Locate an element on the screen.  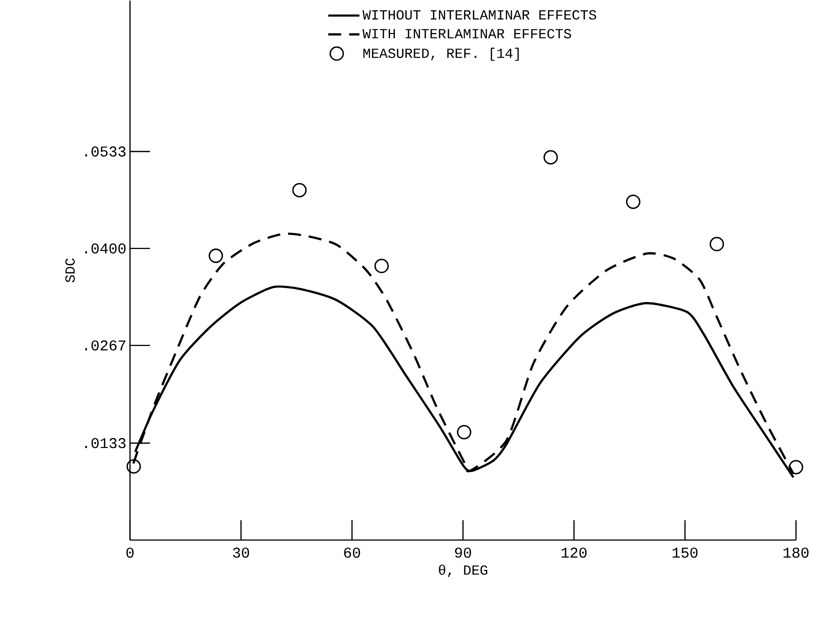
legend-label: MEASURED, REF. [14] is located at coordinates (441, 54).